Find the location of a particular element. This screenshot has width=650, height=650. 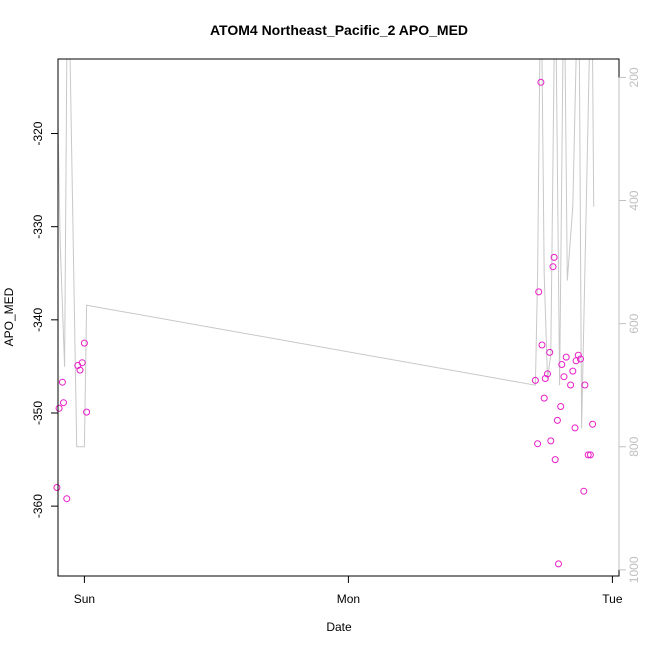

x-tick-label: Sun is located at coordinates (84, 599).